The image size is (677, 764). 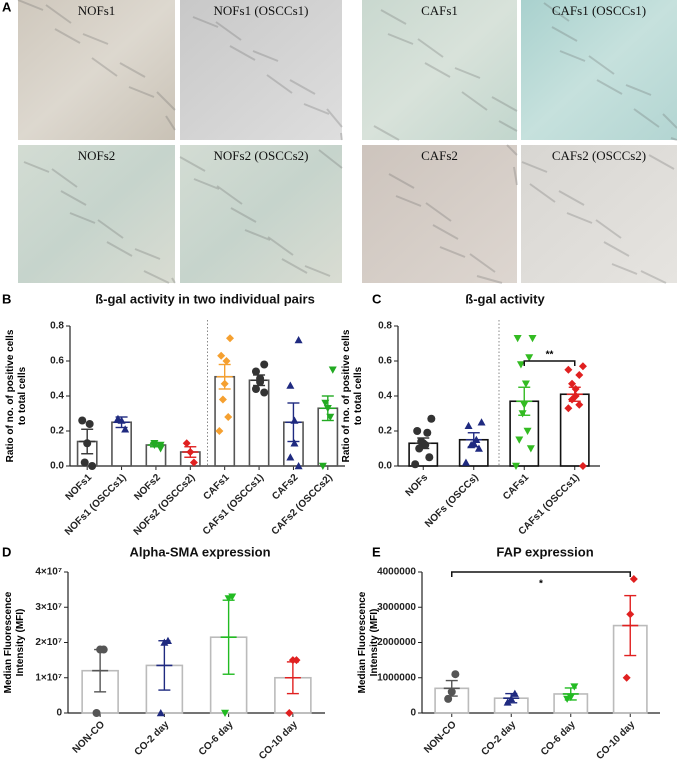 What do you see at coordinates (57, 361) in the screenshot?
I see `y-tick-label: 0.6` at bounding box center [57, 361].